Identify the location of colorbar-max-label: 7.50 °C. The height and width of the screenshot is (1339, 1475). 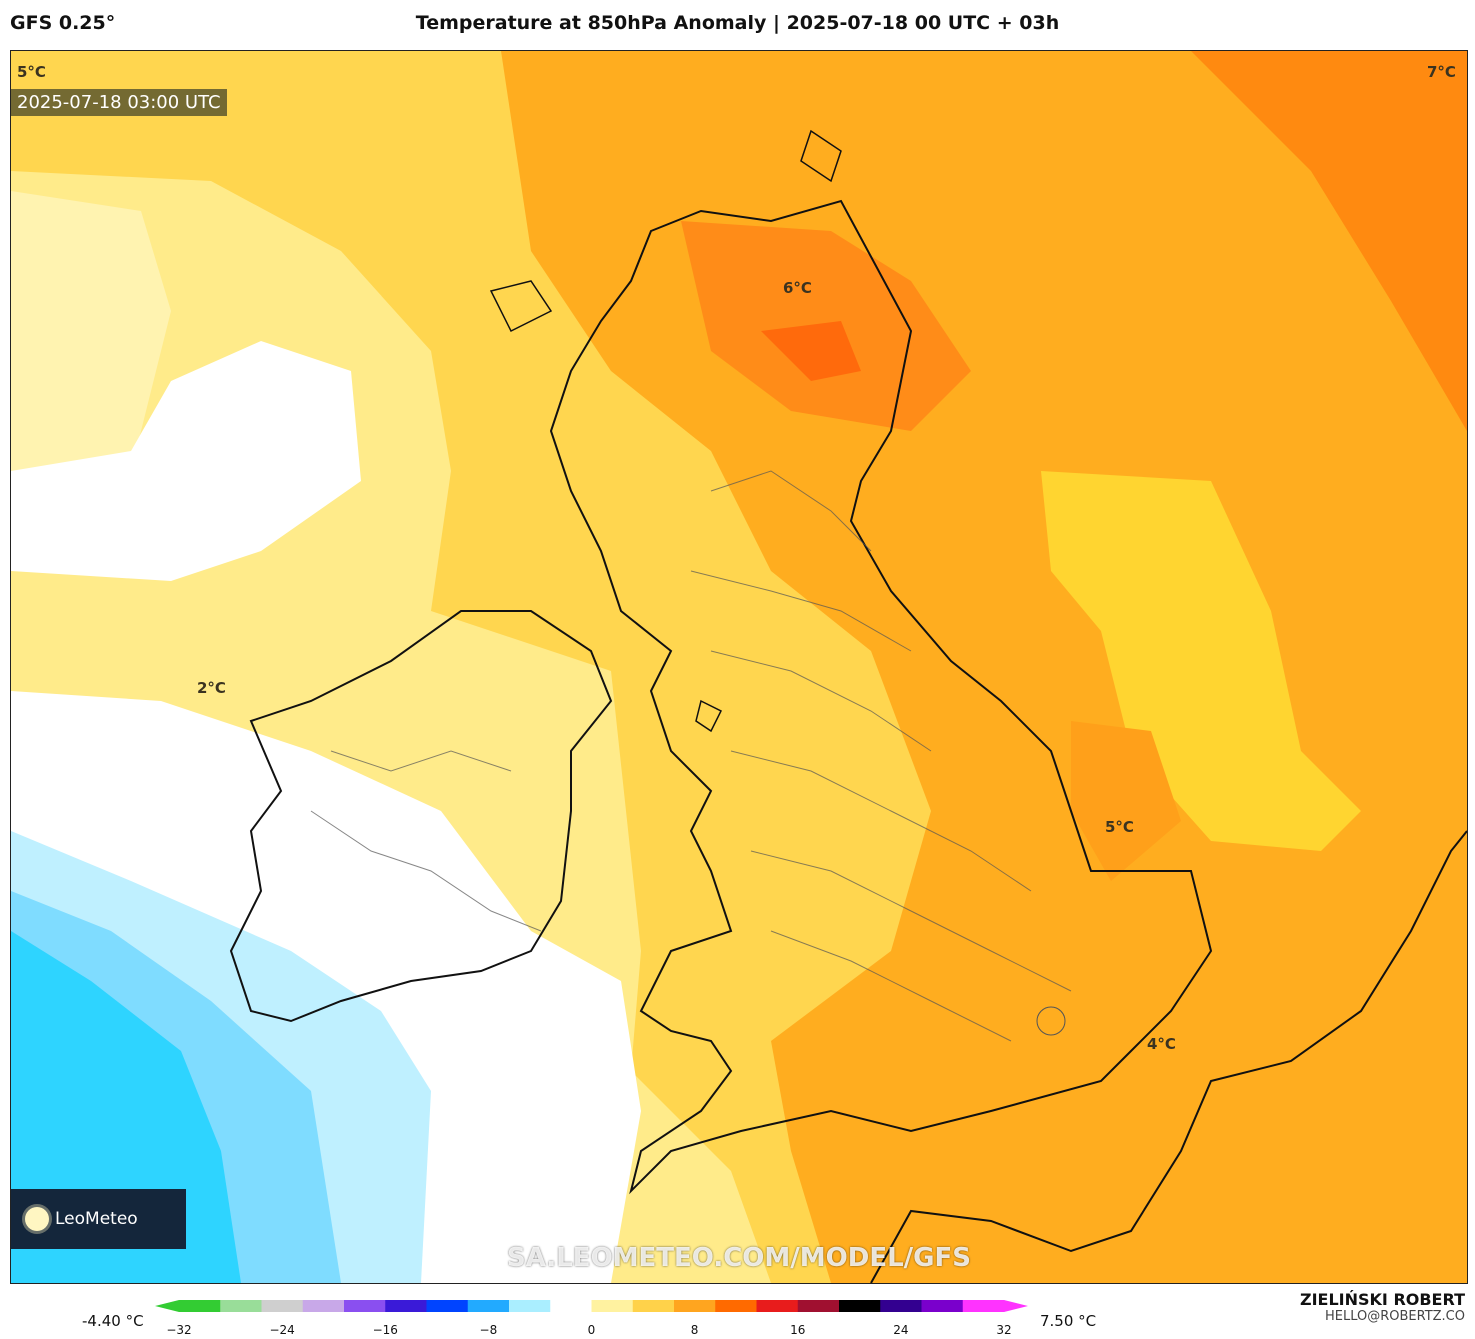
(1068, 1321).